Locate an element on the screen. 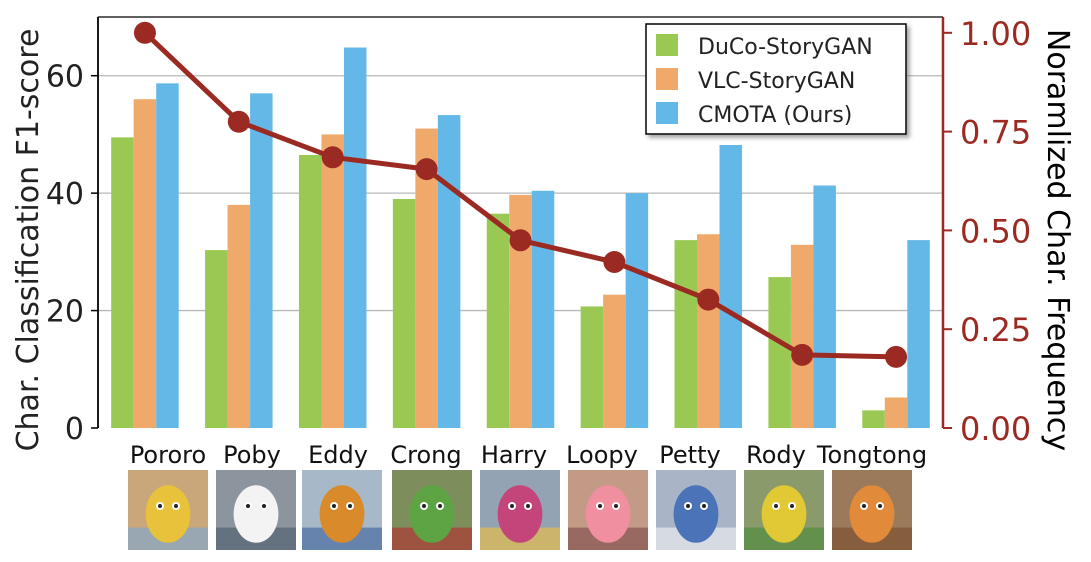 The image size is (1091, 562). y-right-tick-label: 0.25 is located at coordinates (995, 330).